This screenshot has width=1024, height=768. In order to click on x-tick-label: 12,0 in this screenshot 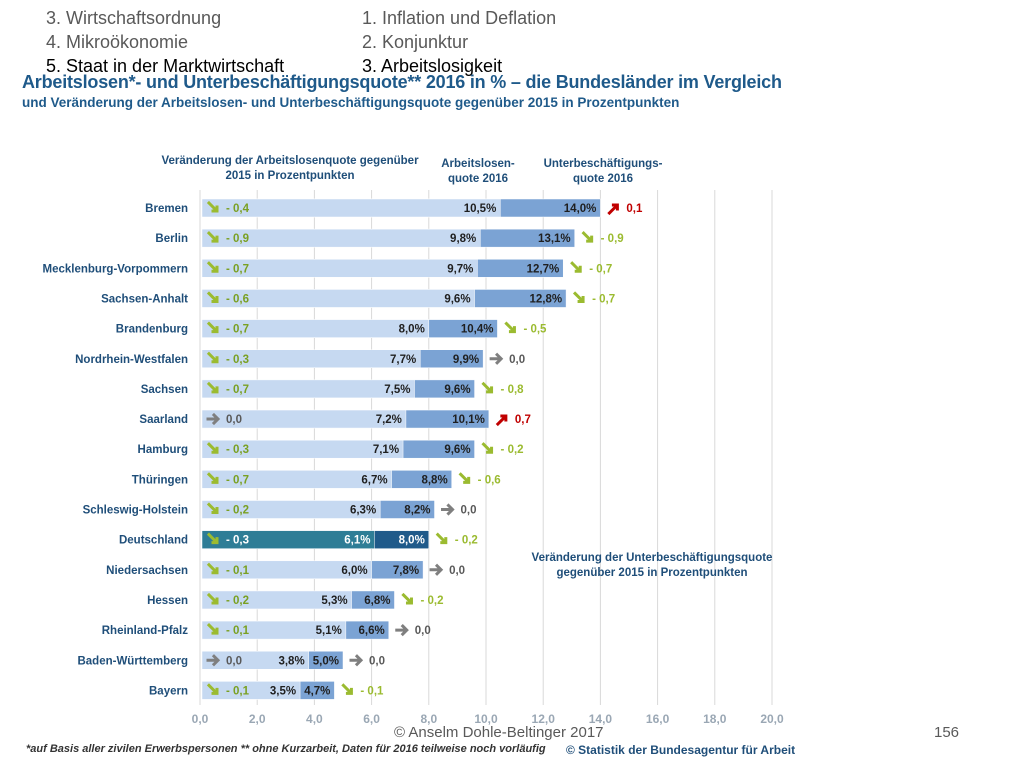, I will do `click(544, 719)`.